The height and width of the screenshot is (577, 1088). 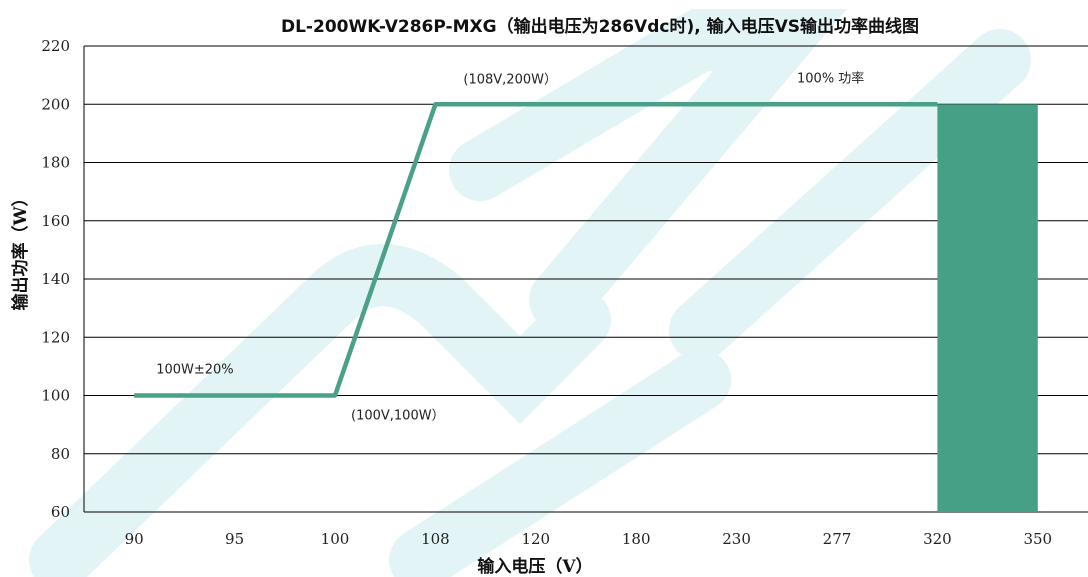 I want to click on x-tick-label: 350, so click(x=1037, y=539).